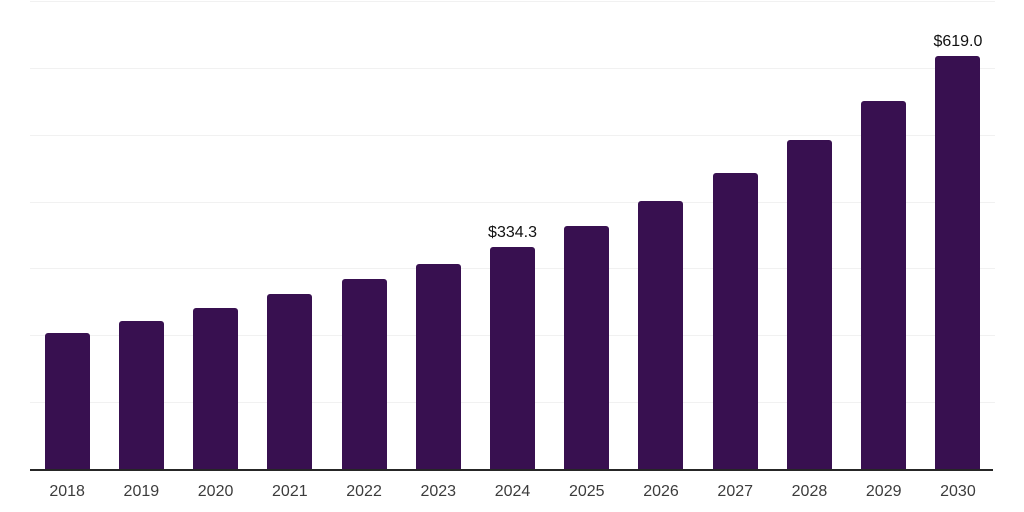  What do you see at coordinates (364, 491) in the screenshot?
I see `x-tick-2022: 2022` at bounding box center [364, 491].